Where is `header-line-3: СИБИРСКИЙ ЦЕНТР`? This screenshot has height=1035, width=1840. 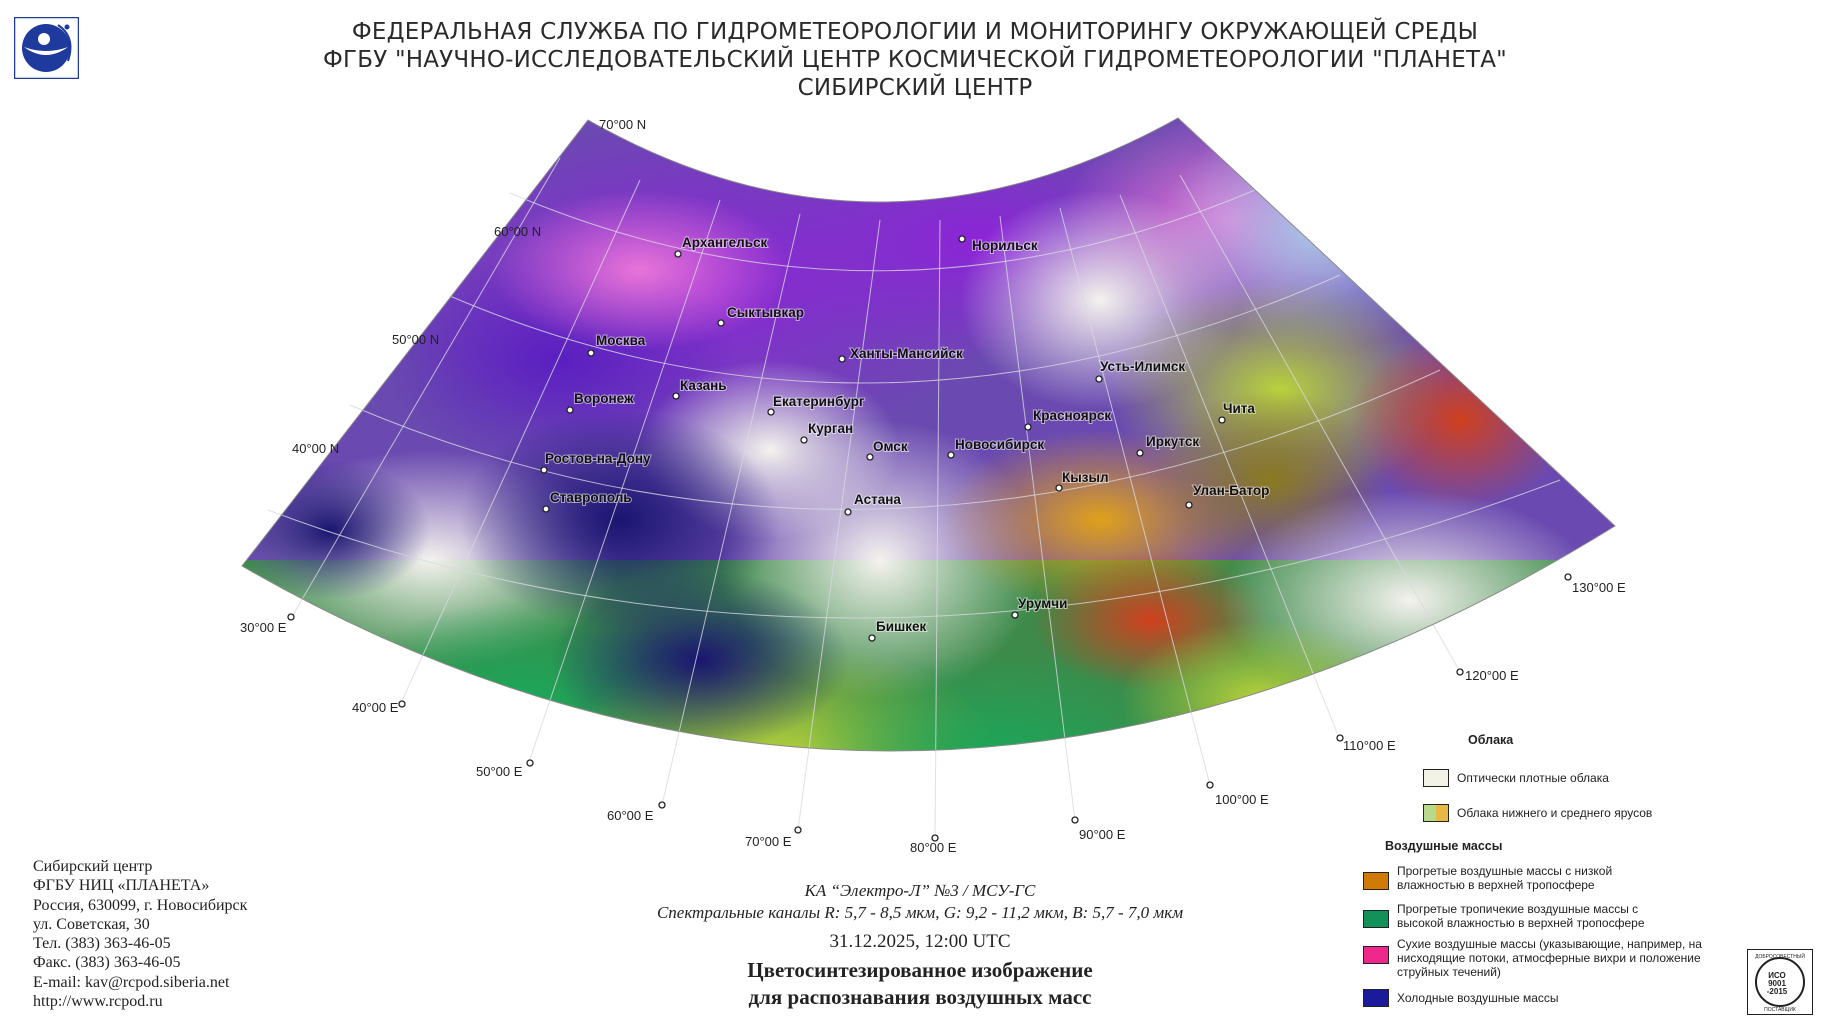
header-line-3: СИБИРСКИЙ ЦЕНТР is located at coordinates (915, 88).